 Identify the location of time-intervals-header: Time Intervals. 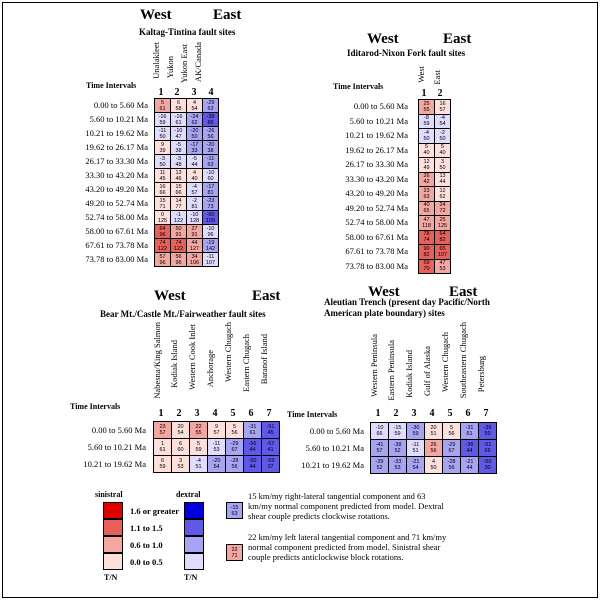
(358, 86).